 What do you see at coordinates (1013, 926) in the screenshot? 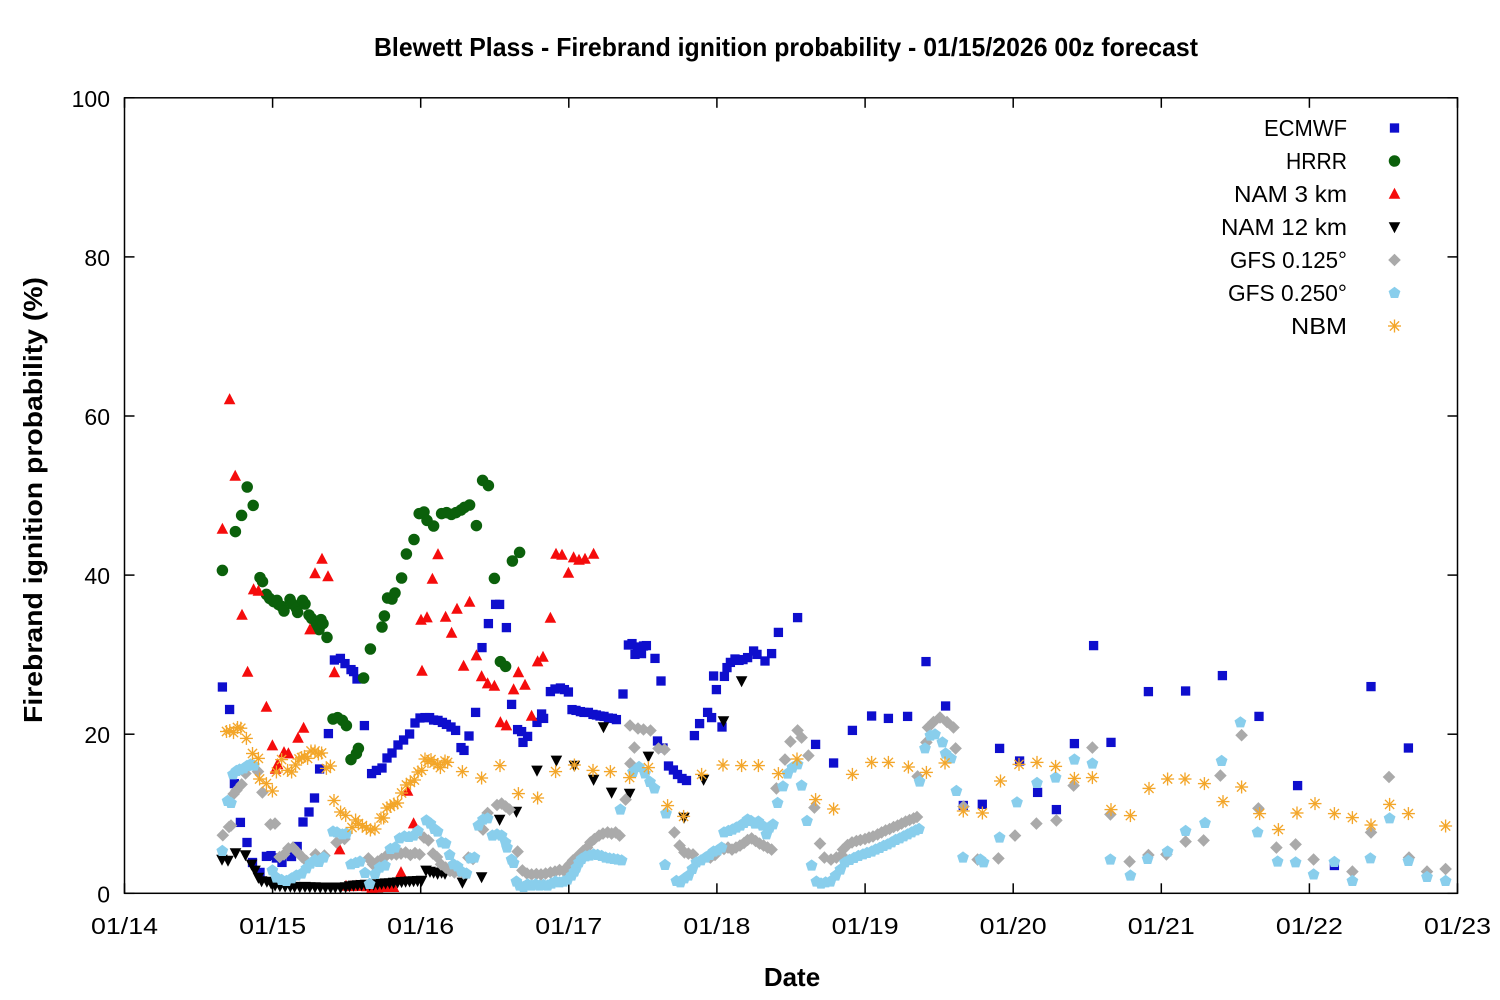
I see `svg-text: 01/20` at bounding box center [1013, 926].